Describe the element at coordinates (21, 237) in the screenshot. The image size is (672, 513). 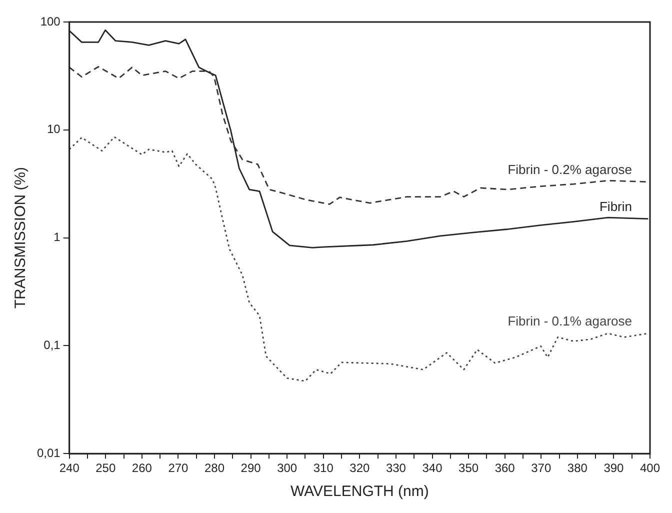
I see `y-axis-title: TRANSMISSION (%)` at that location.